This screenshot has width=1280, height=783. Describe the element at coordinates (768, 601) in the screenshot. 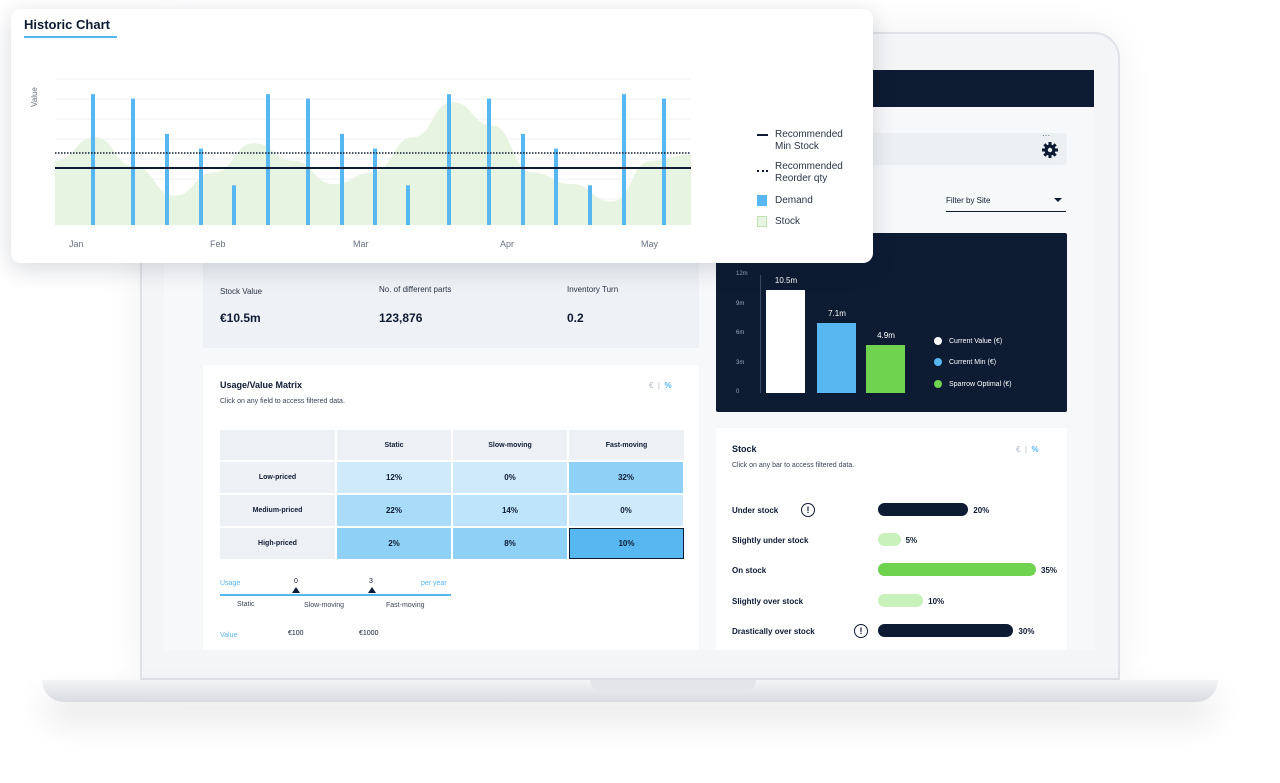

I see `stock-row-label: Slightly over stock` at that location.